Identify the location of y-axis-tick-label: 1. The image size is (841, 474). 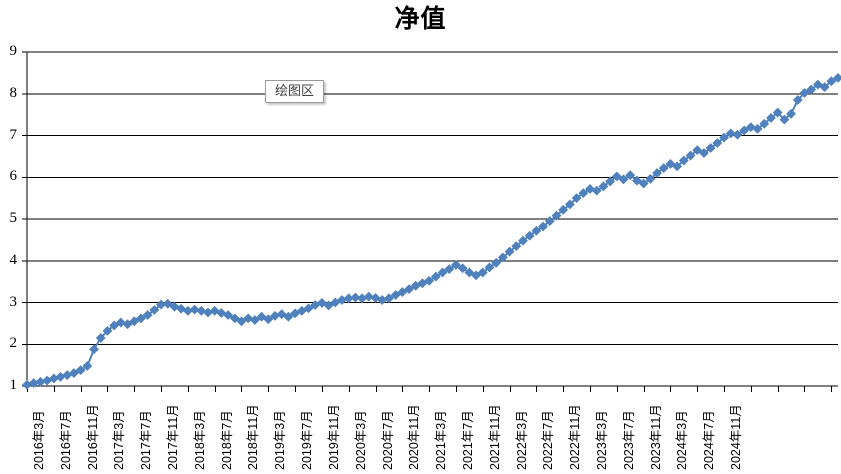
(13, 385).